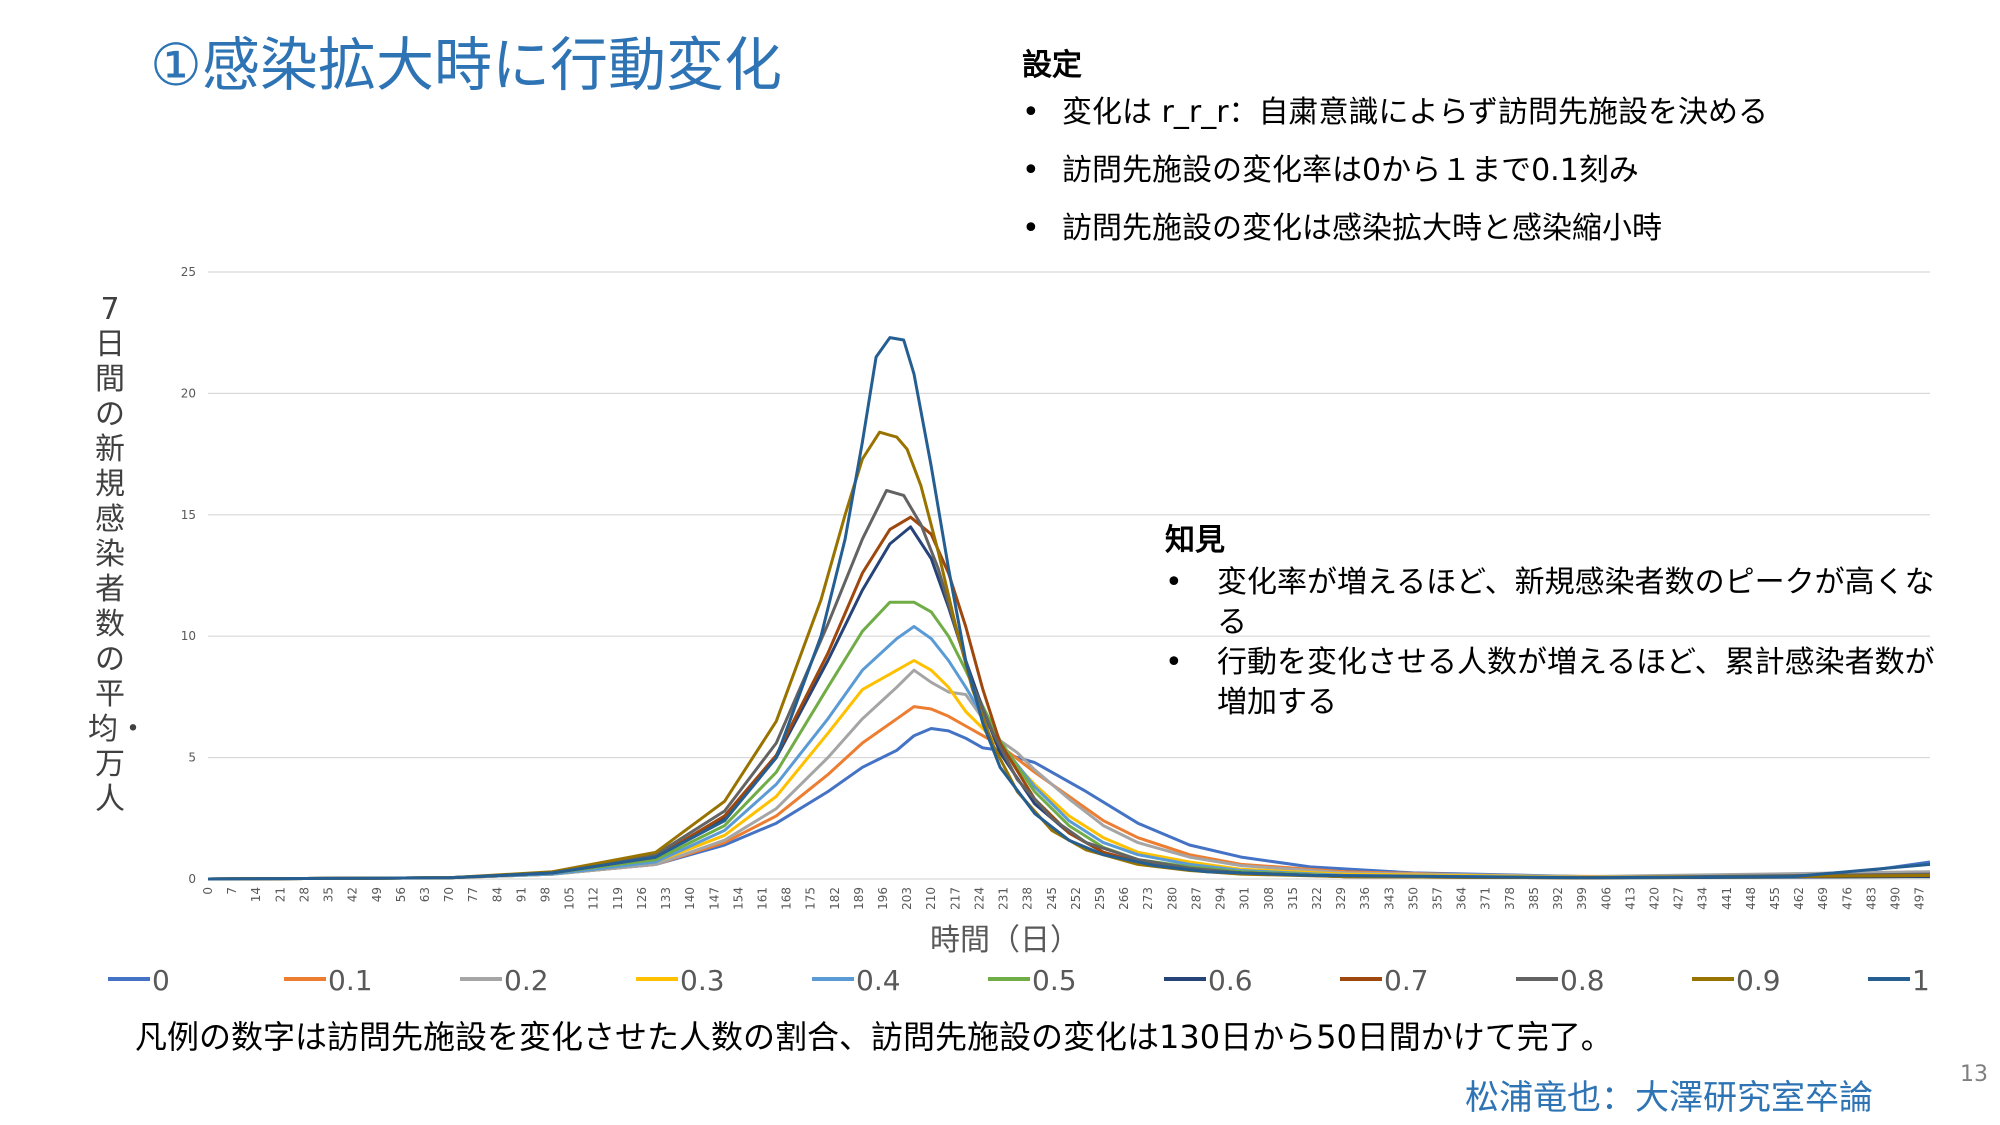  I want to click on x-tick-label: 371, so click(1486, 898).